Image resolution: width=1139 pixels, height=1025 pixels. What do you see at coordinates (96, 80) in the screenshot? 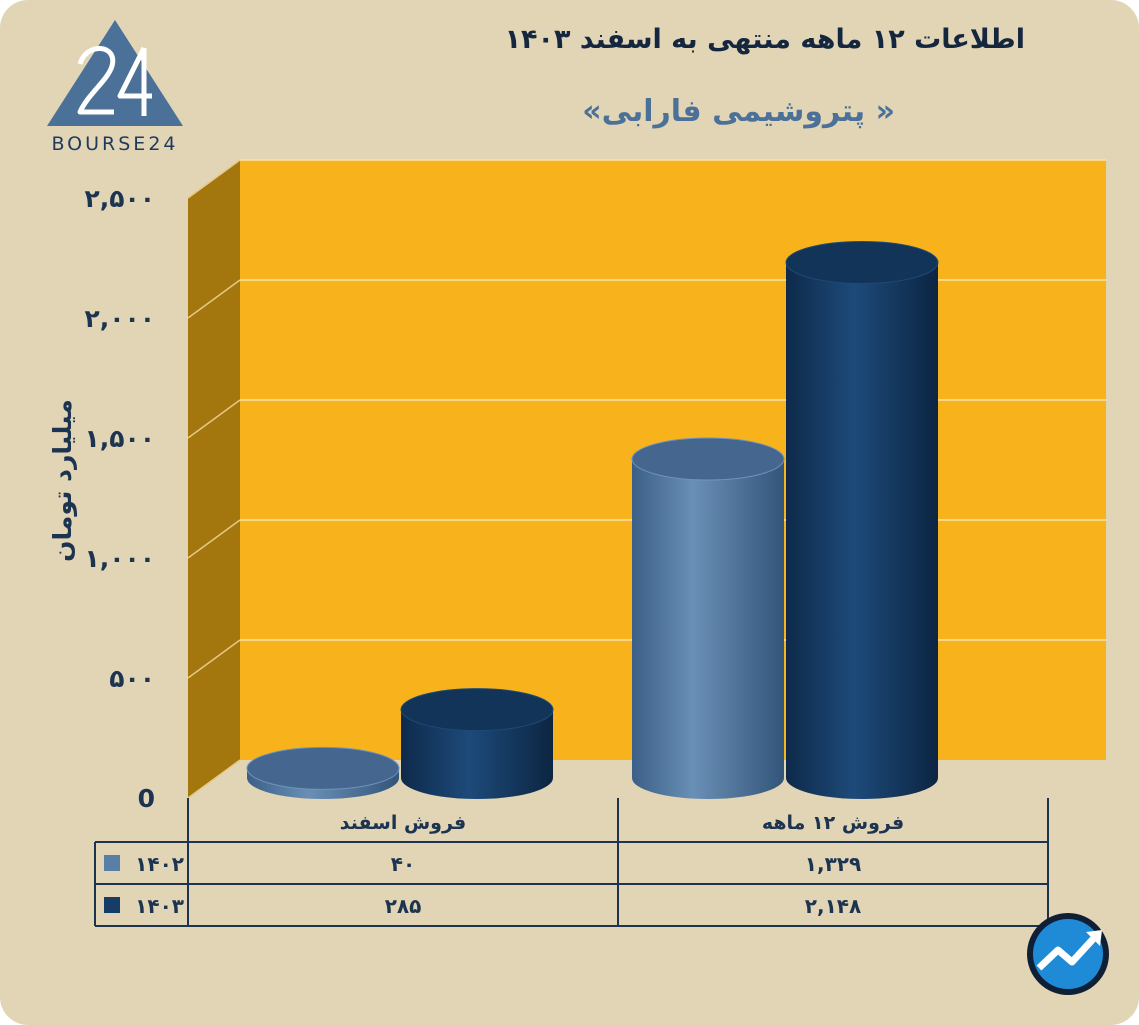
I see `logo-digit-two` at bounding box center [96, 80].